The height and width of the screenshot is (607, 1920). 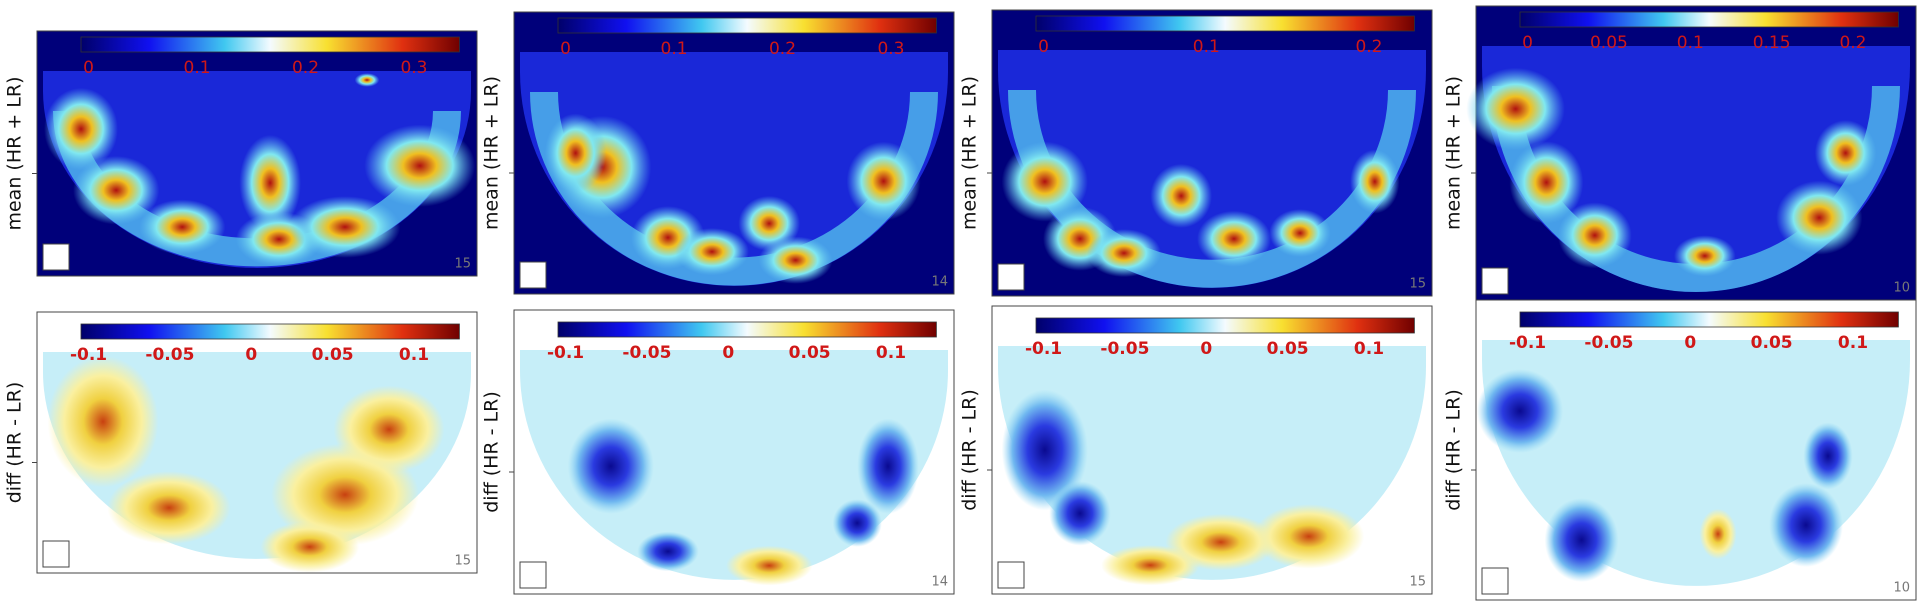 What do you see at coordinates (1680, 153) in the screenshot?
I see `mean-panel: 0 0.05 0.1 0.15 0.2 10 mean (HR + LR)` at bounding box center [1680, 153].